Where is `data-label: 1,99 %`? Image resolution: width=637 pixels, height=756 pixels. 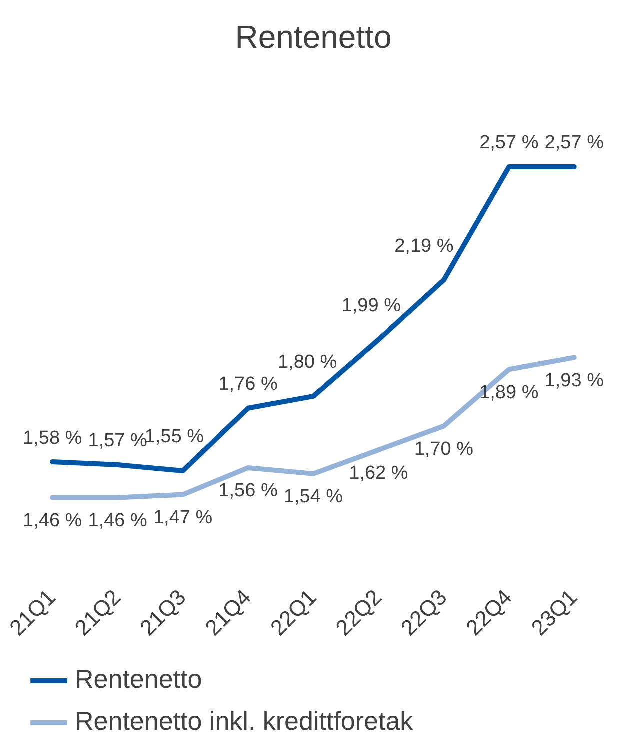 data-label: 1,99 % is located at coordinates (372, 306).